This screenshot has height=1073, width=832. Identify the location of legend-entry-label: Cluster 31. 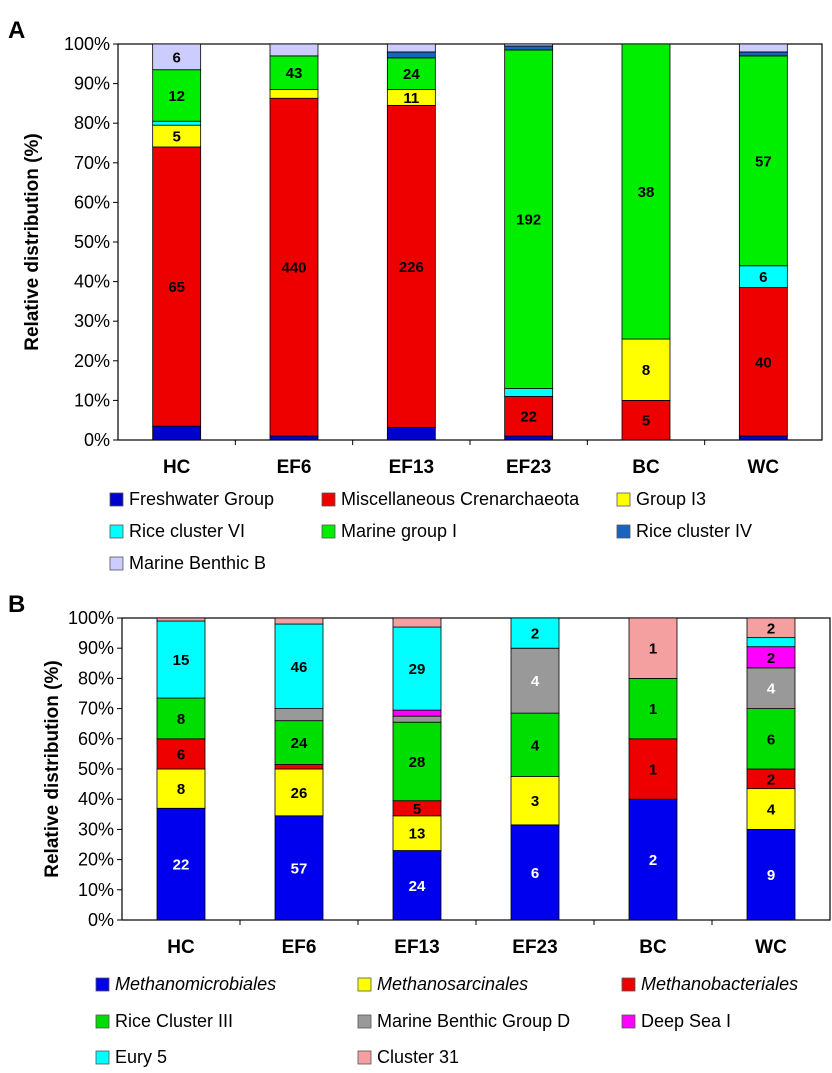
(418, 1057).